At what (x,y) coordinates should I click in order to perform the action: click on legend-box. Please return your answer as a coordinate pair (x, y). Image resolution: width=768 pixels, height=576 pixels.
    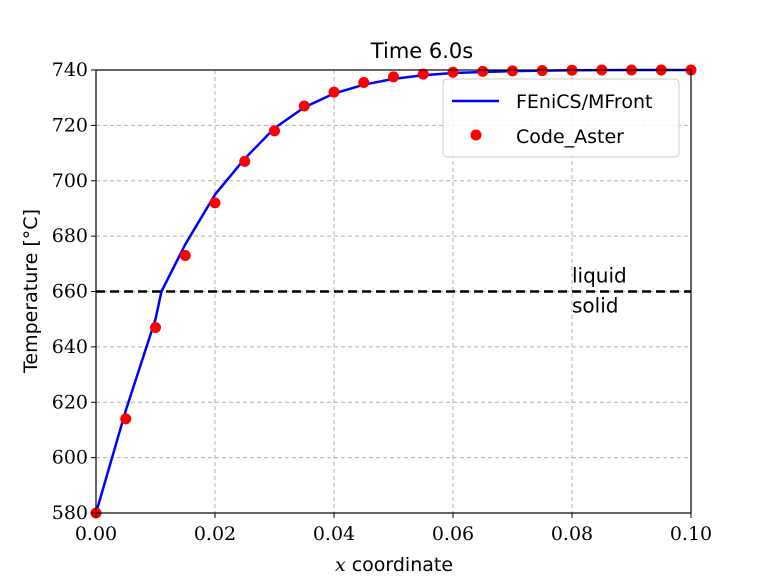
    Looking at the image, I should click on (561, 118).